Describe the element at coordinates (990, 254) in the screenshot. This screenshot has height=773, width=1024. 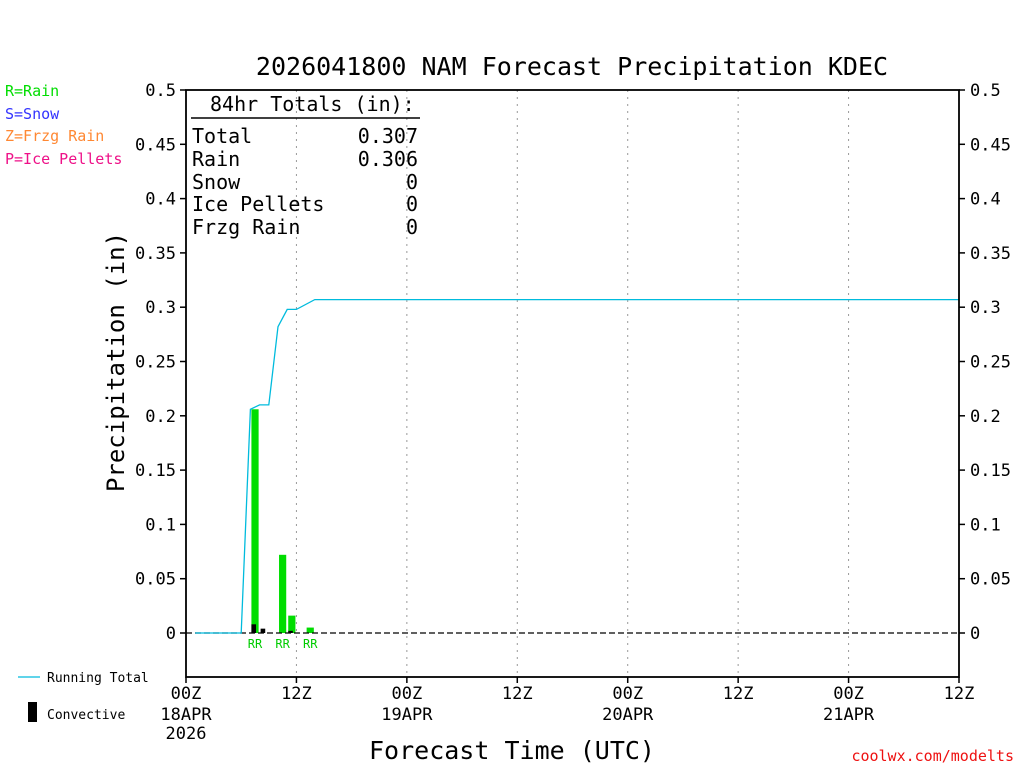
I see `ytick-label-right-7: 0.35` at that location.